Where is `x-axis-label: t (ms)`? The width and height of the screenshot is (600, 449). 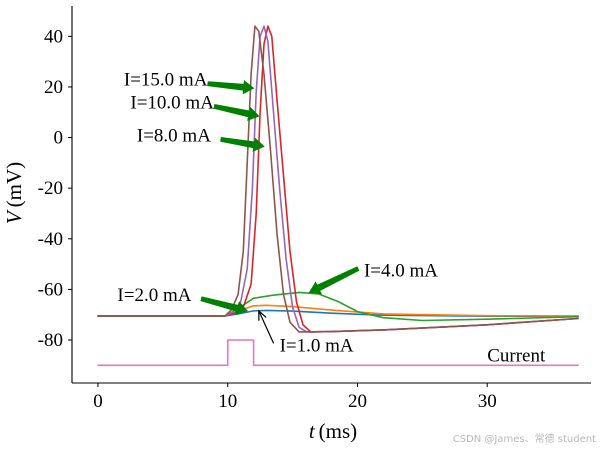
x-axis-label: t (ms) is located at coordinates (333, 431).